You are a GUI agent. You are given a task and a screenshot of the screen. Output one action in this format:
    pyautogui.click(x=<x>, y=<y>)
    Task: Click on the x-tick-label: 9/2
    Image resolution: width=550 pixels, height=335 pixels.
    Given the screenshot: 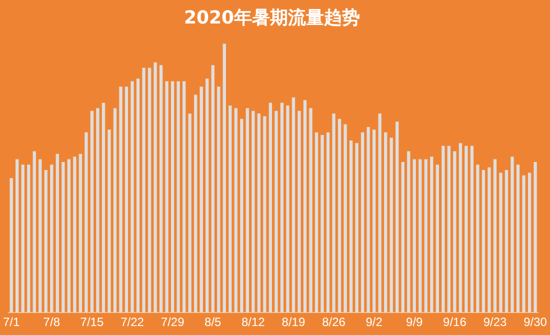 What is the action you would take?
    pyautogui.click(x=374, y=322)
    